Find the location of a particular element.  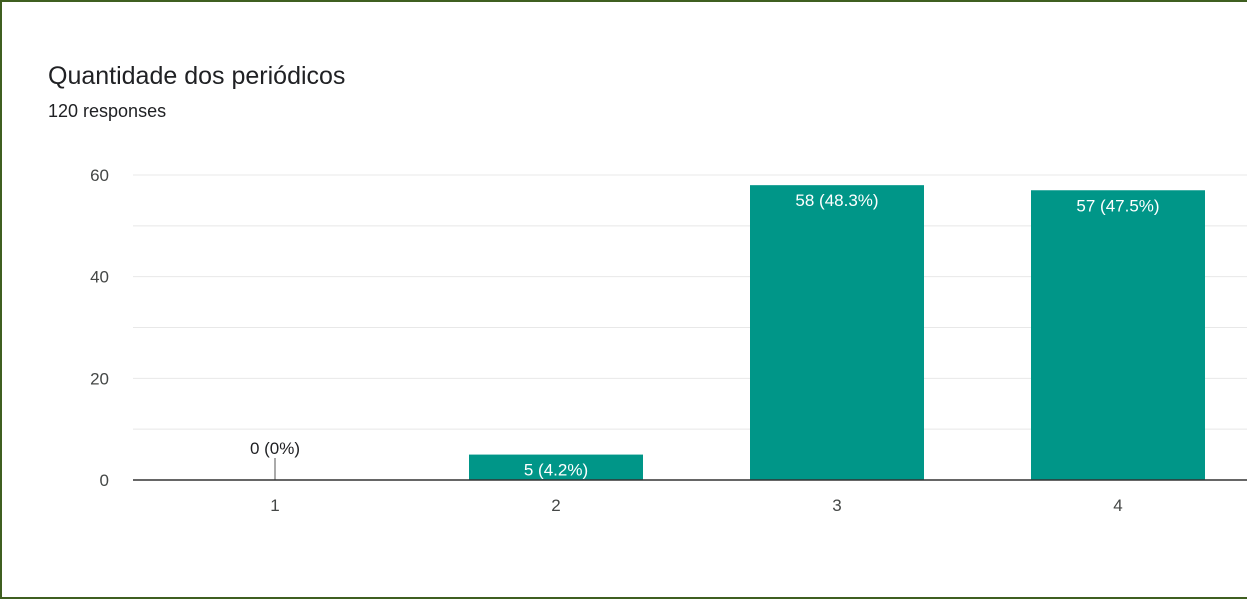

x-tick-label: 4 is located at coordinates (1117, 505).